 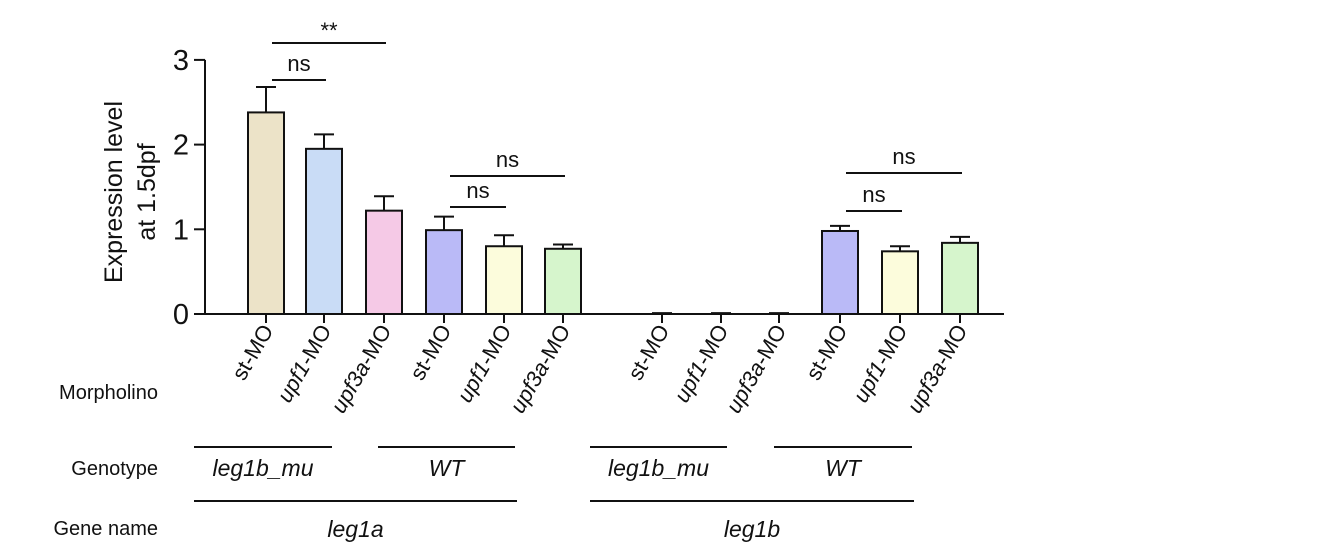 I want to click on y-axis-label-line-2: at 1.5dpf, so click(x=147, y=191).